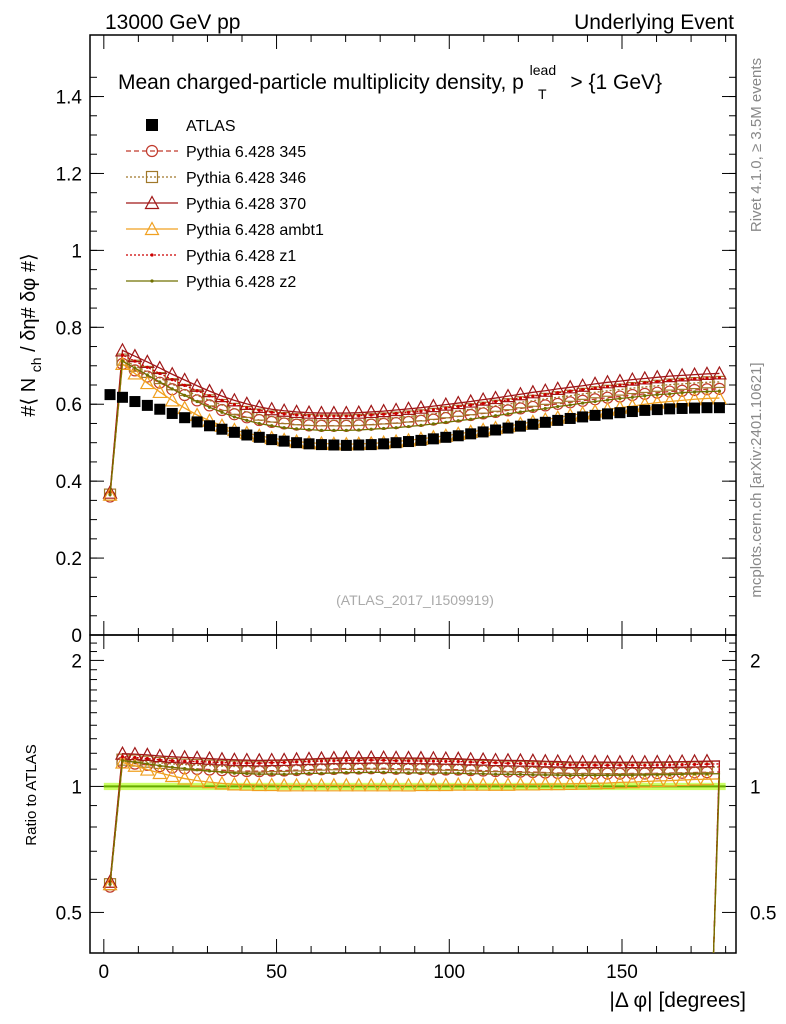 The image size is (786, 1024). I want to click on header: 13000 GeV pp Underlying Event, so click(419, 22).